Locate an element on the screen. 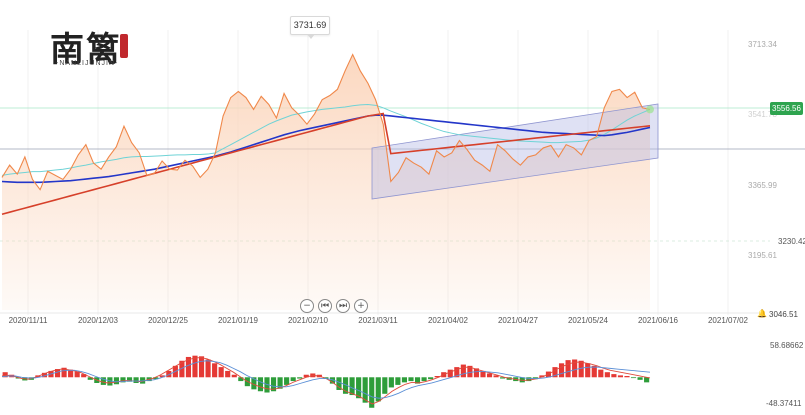  y-tick-label: 3365.99 is located at coordinates (762, 185).